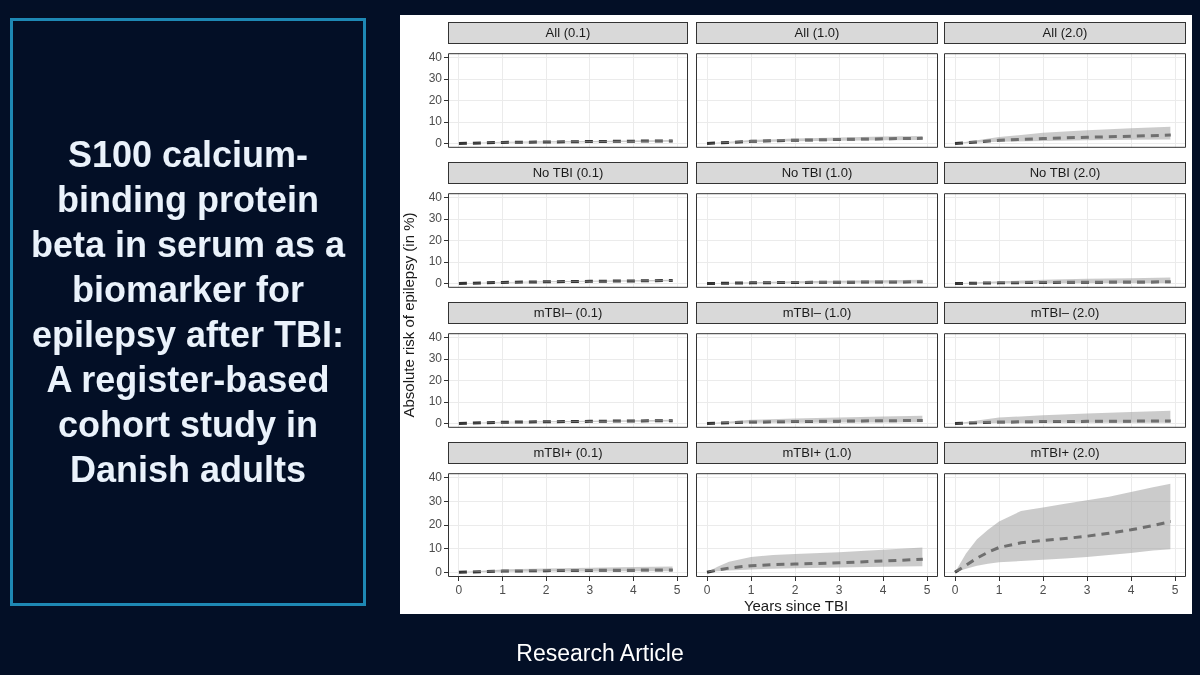 The height and width of the screenshot is (675, 1200). What do you see at coordinates (817, 453) in the screenshot?
I see `chart-title: mTBI+ (1.0)` at bounding box center [817, 453].